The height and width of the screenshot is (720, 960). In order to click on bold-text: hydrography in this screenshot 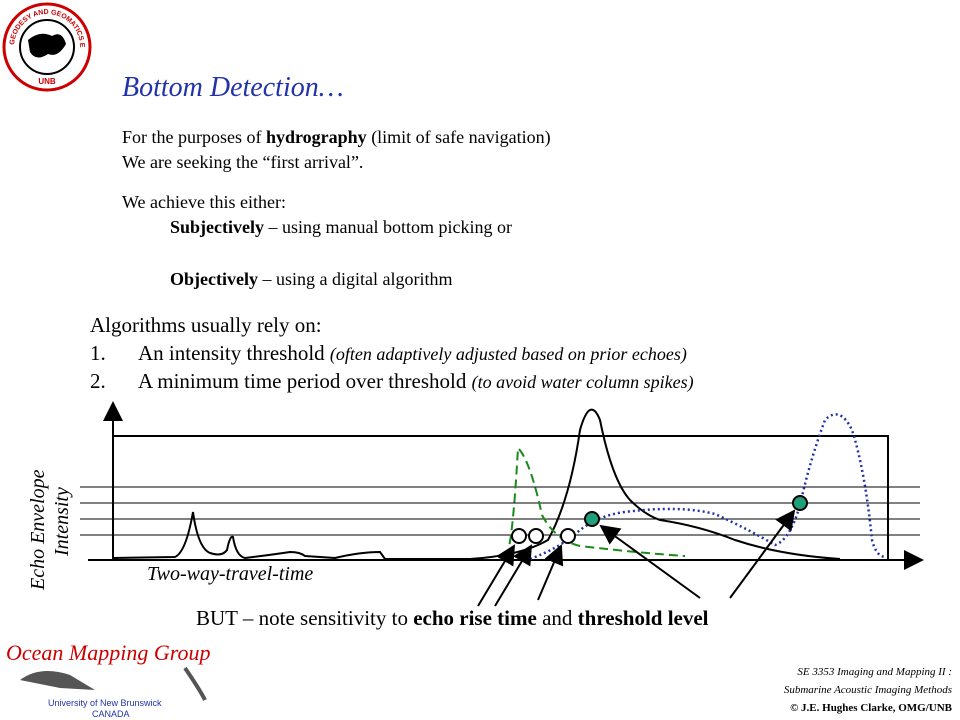, I will do `click(316, 137)`.